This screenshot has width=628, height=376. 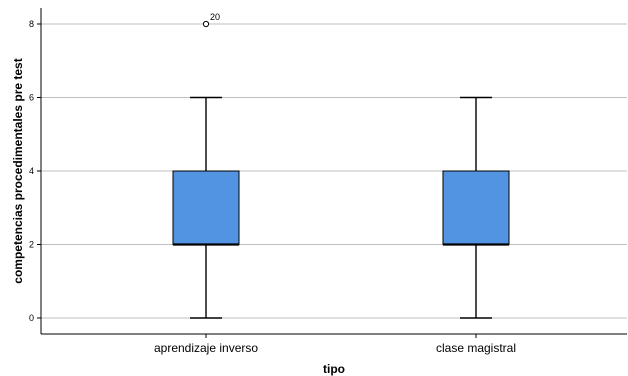 What do you see at coordinates (31, 245) in the screenshot?
I see `y-tick-label: 2` at bounding box center [31, 245].